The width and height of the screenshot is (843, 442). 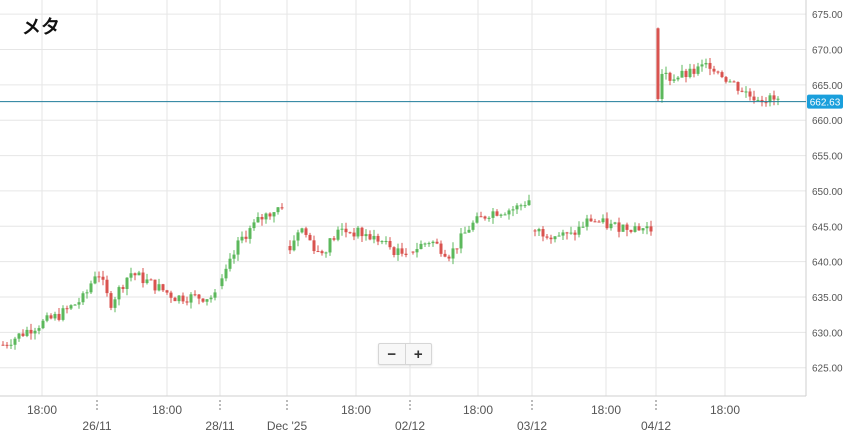 I want to click on current-price-badge, so click(x=825, y=101).